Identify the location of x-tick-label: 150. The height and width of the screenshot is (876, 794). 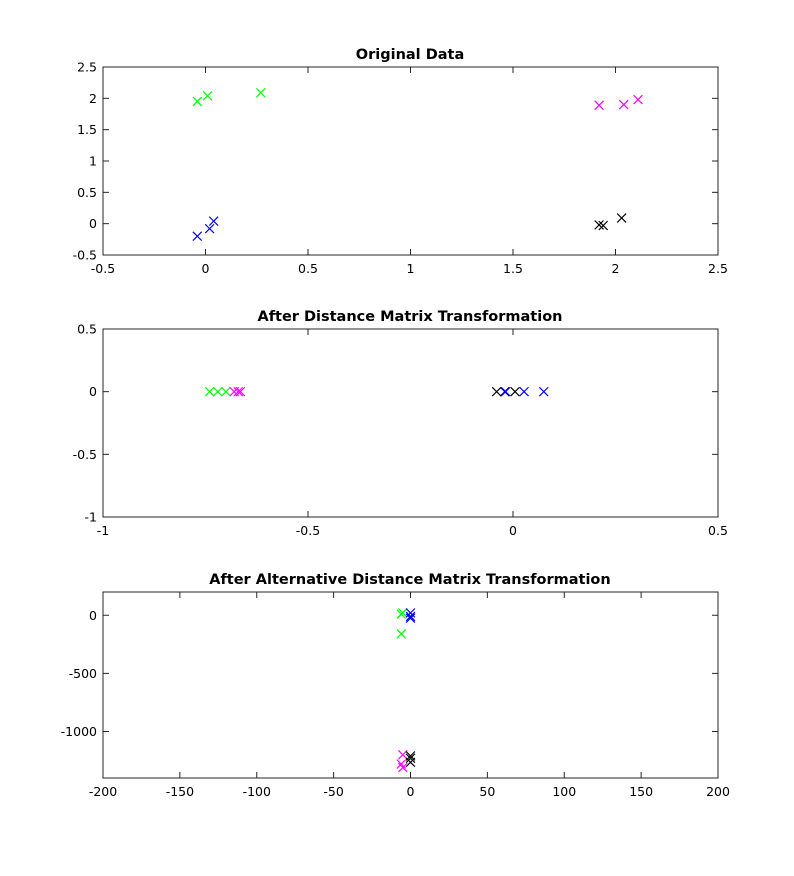
(641, 791).